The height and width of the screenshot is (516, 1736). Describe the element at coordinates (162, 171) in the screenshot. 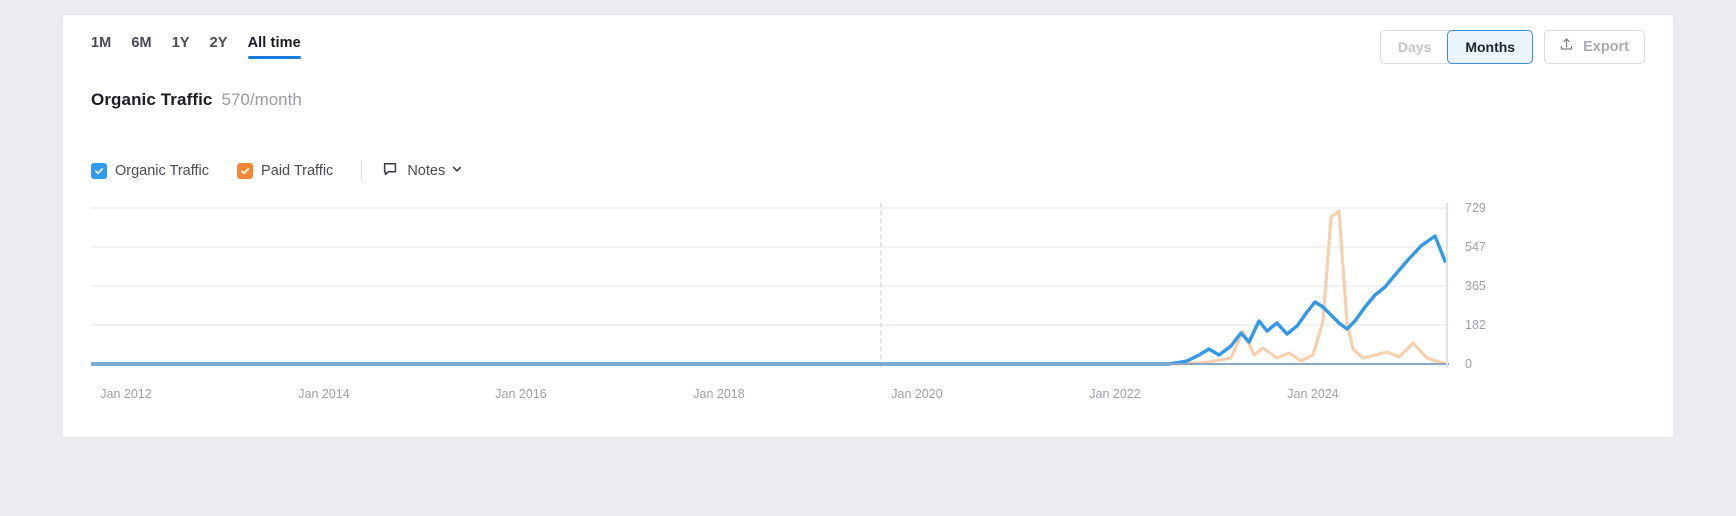

I see `legend-label-organic-traffic: Organic Traffic` at that location.